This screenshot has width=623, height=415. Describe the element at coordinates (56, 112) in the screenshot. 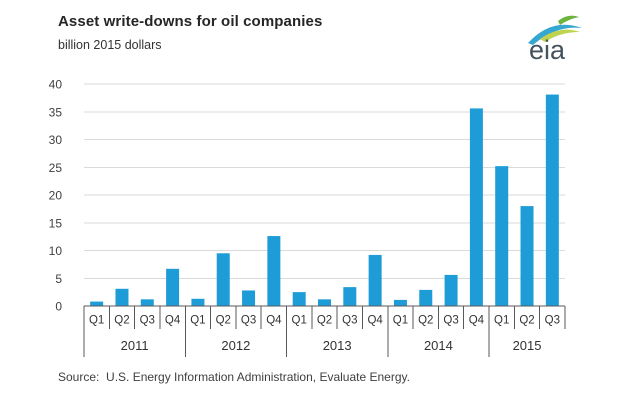

I see `y-axis-tick-label: 35` at that location.